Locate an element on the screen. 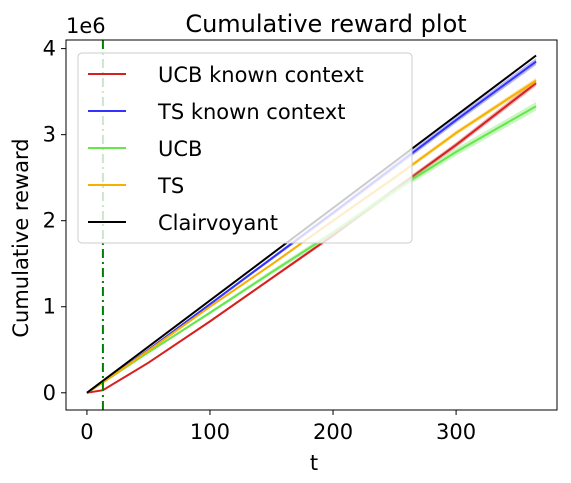 Image resolution: width=571 pixels, height=483 pixels. legend-label-ucb: UCB is located at coordinates (180, 149).